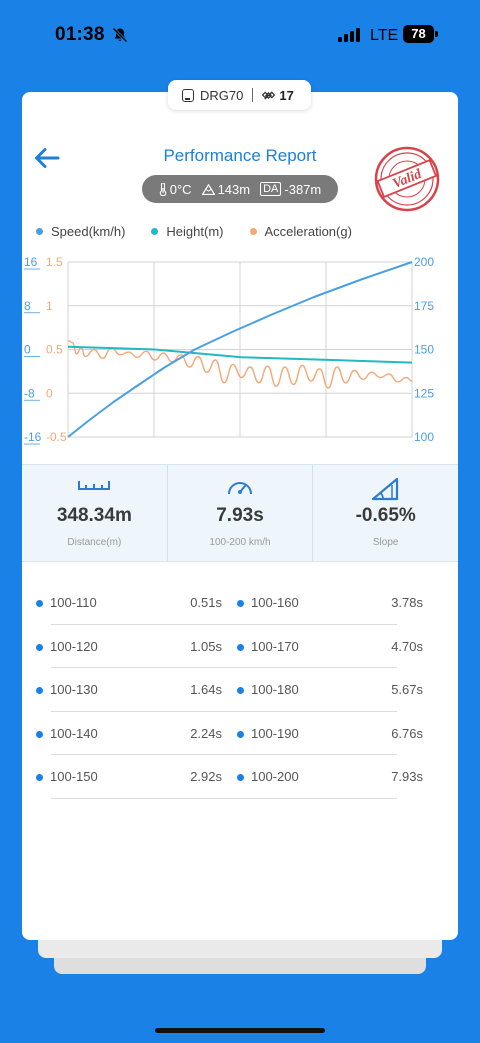 This screenshot has height=1043, width=480. Describe the element at coordinates (74, 689) in the screenshot. I see `split-range: 100-130` at that location.